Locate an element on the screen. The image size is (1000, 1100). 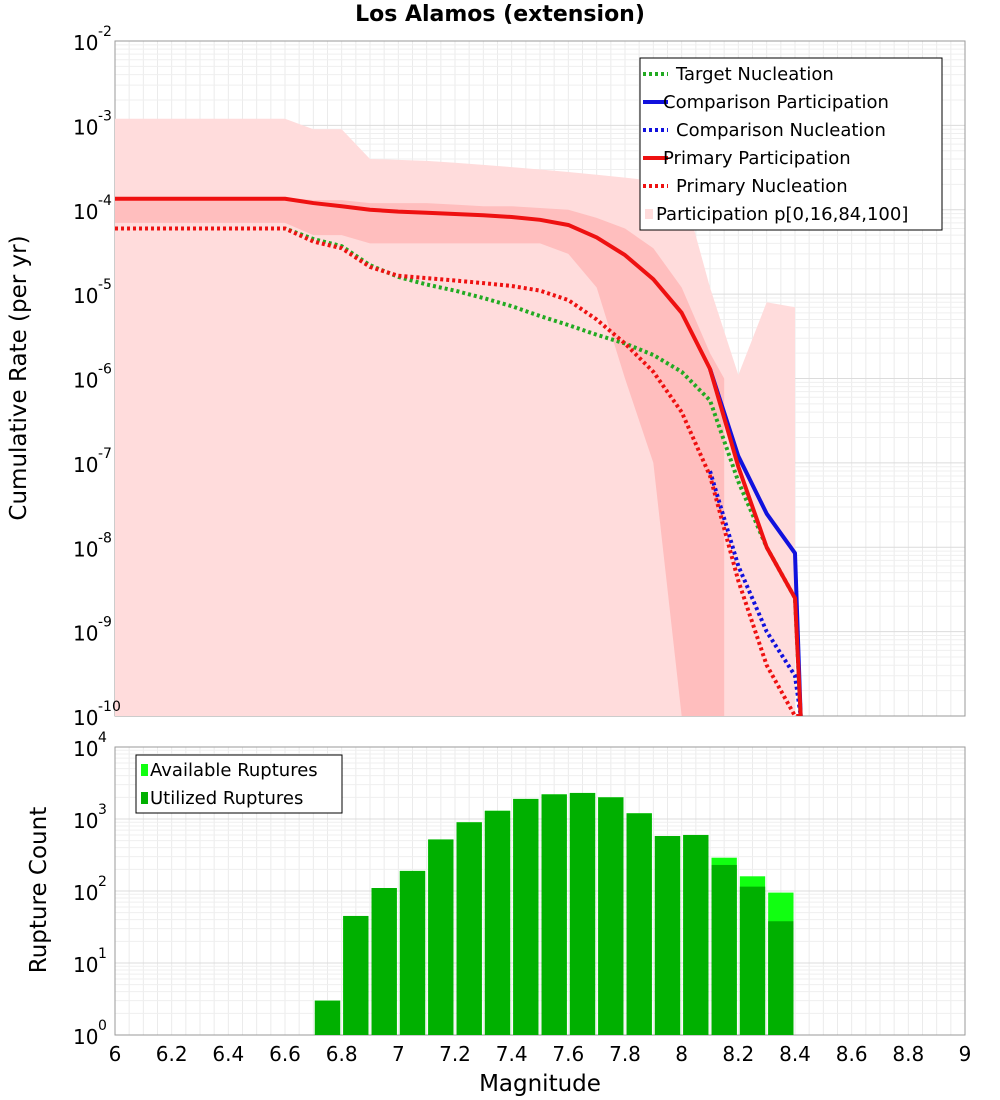
top-y-tick-label: 10 -7 is located at coordinates (92, 461).